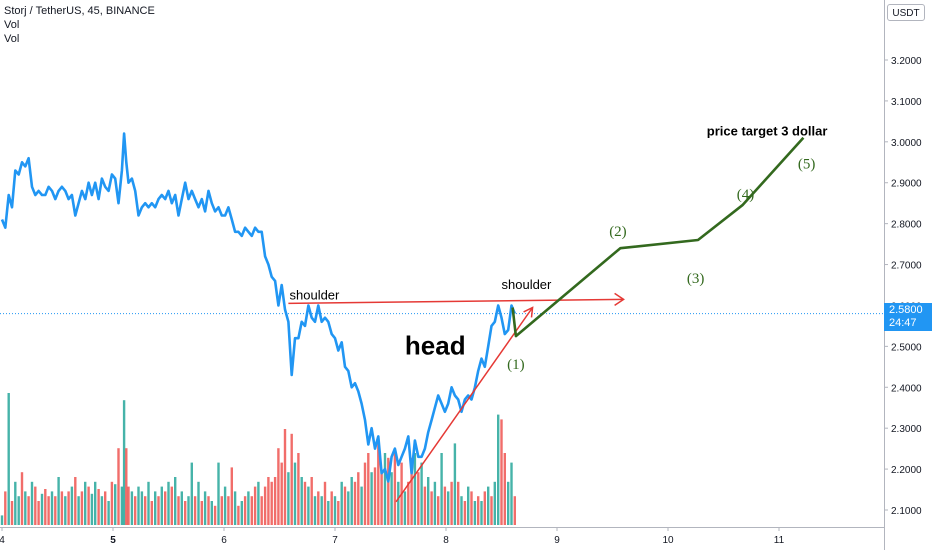 Image resolution: width=932 pixels, height=550 pixels. What do you see at coordinates (618, 232) in the screenshot?
I see `annotation-label: (2)` at bounding box center [618, 232].